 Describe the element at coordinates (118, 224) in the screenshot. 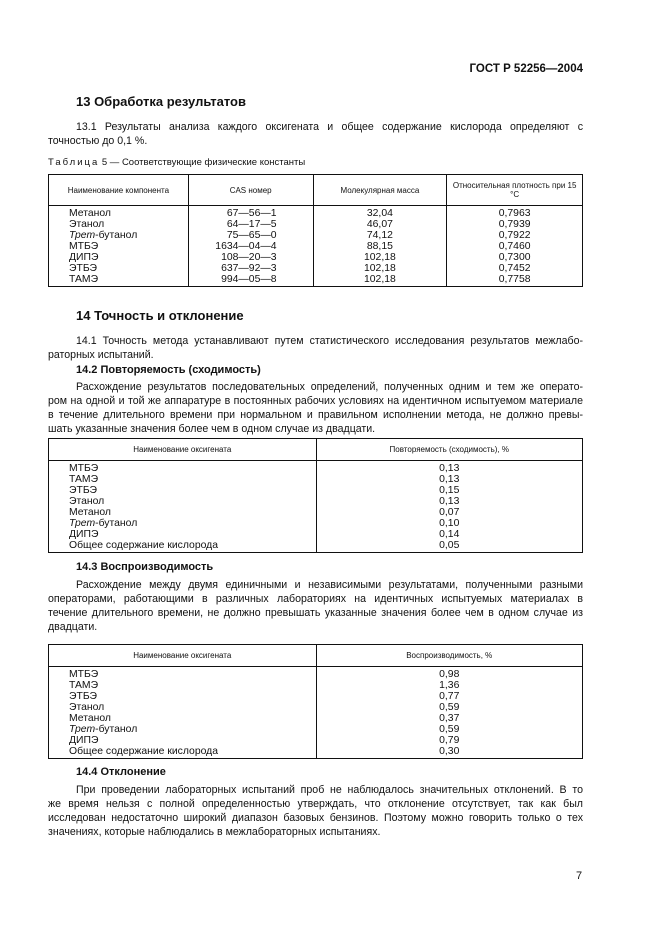

I see `cell-component: Этанол` at that location.